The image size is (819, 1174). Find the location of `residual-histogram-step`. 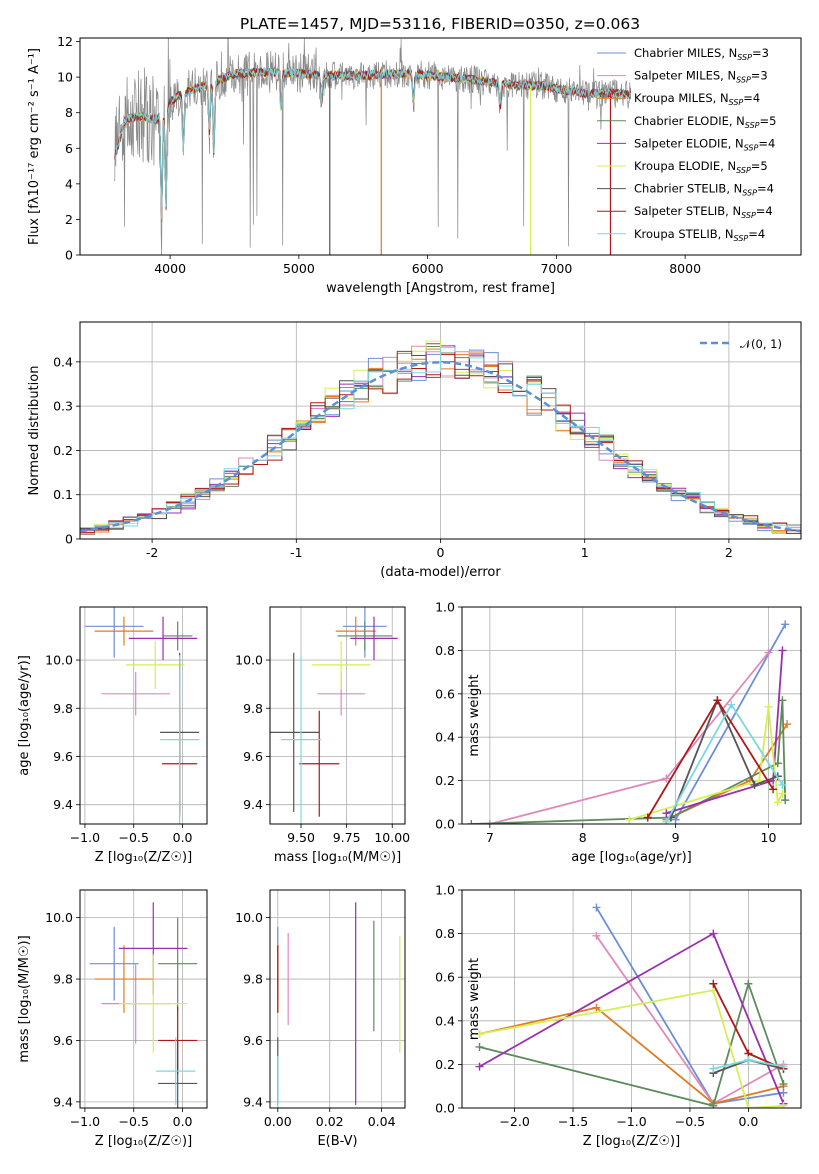

residual-histogram-step is located at coordinates (440, 438).